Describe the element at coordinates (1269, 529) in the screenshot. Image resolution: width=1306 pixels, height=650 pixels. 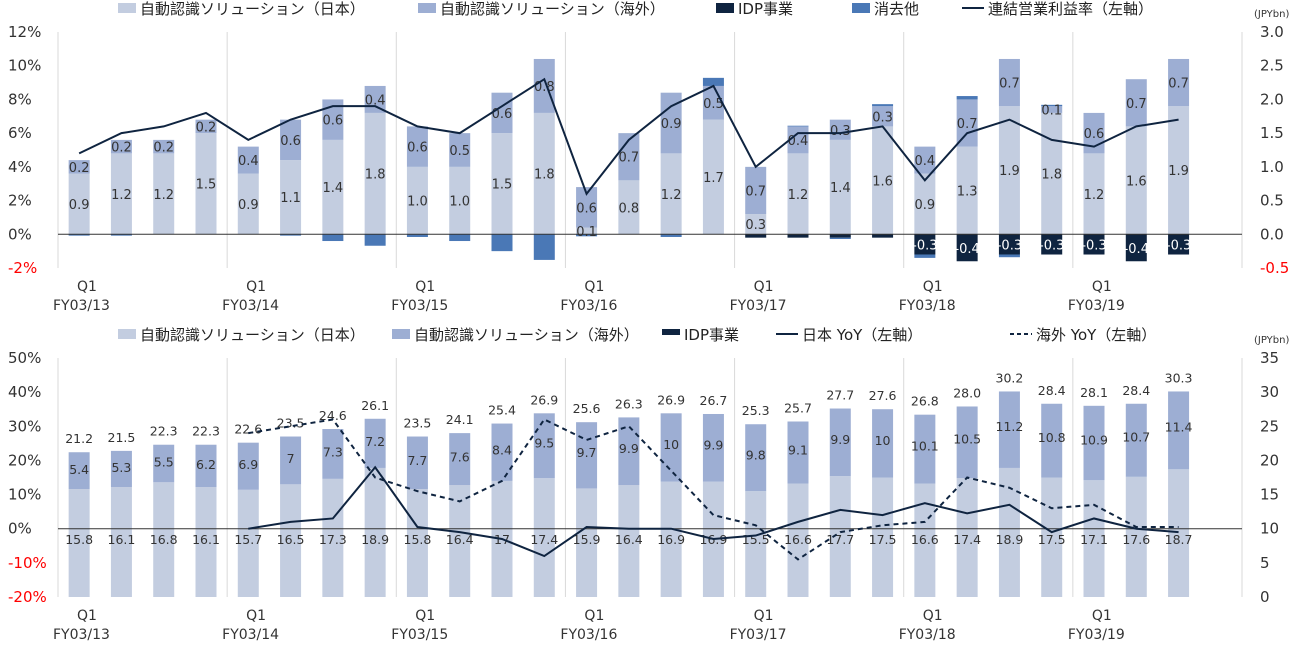
I see `right-axis-tick: 10` at that location.